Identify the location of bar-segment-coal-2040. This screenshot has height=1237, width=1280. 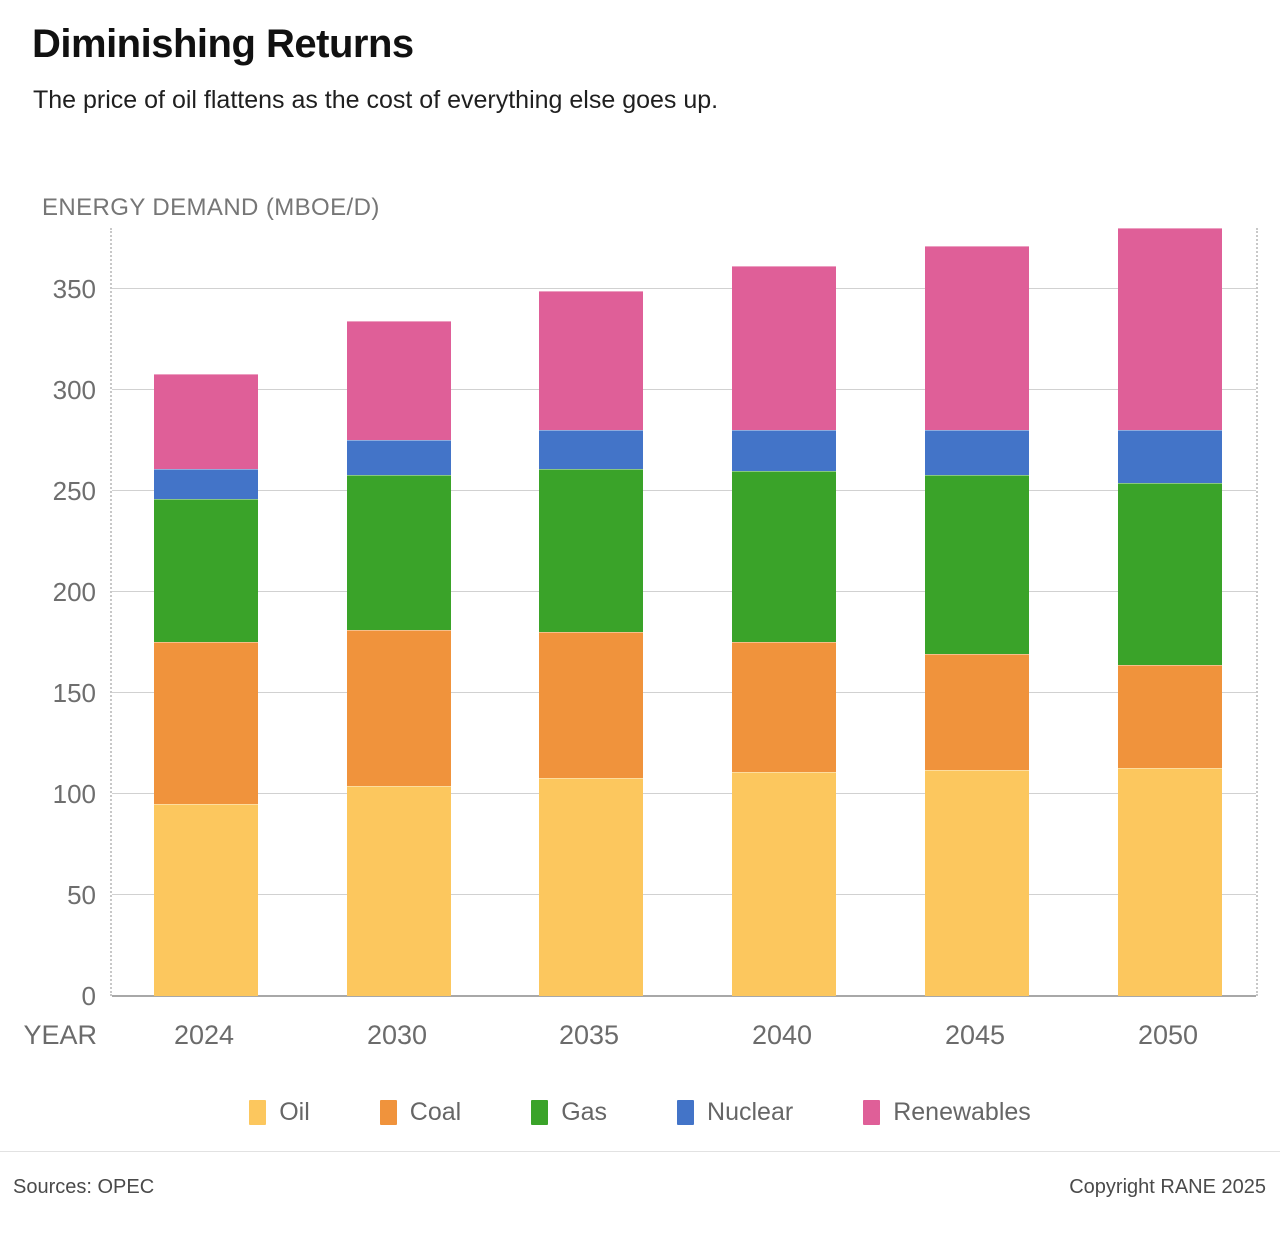
(784, 707).